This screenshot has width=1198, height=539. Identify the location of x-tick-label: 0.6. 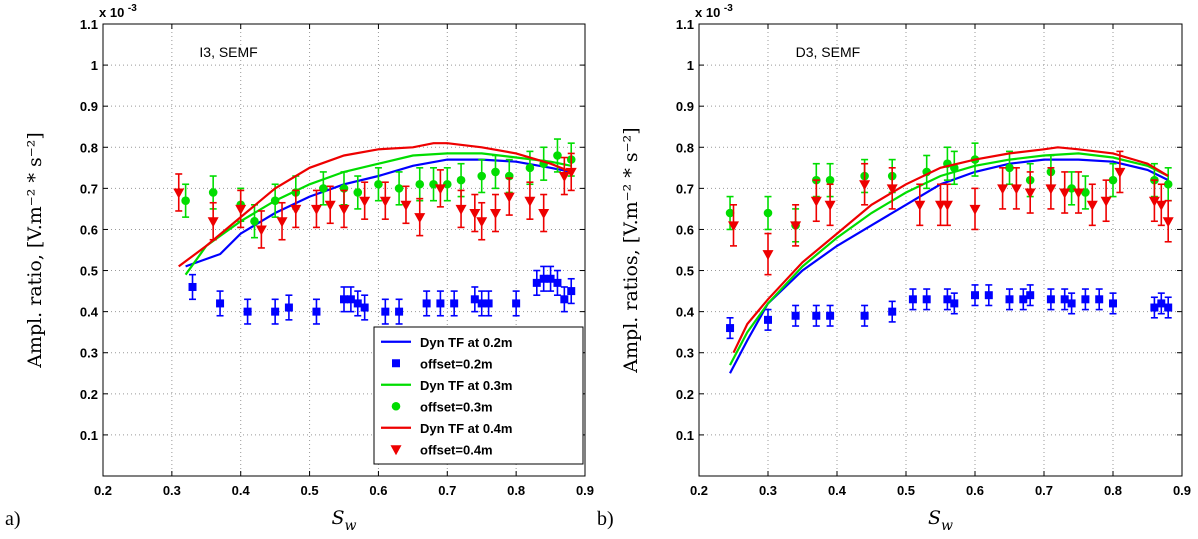
(975, 490).